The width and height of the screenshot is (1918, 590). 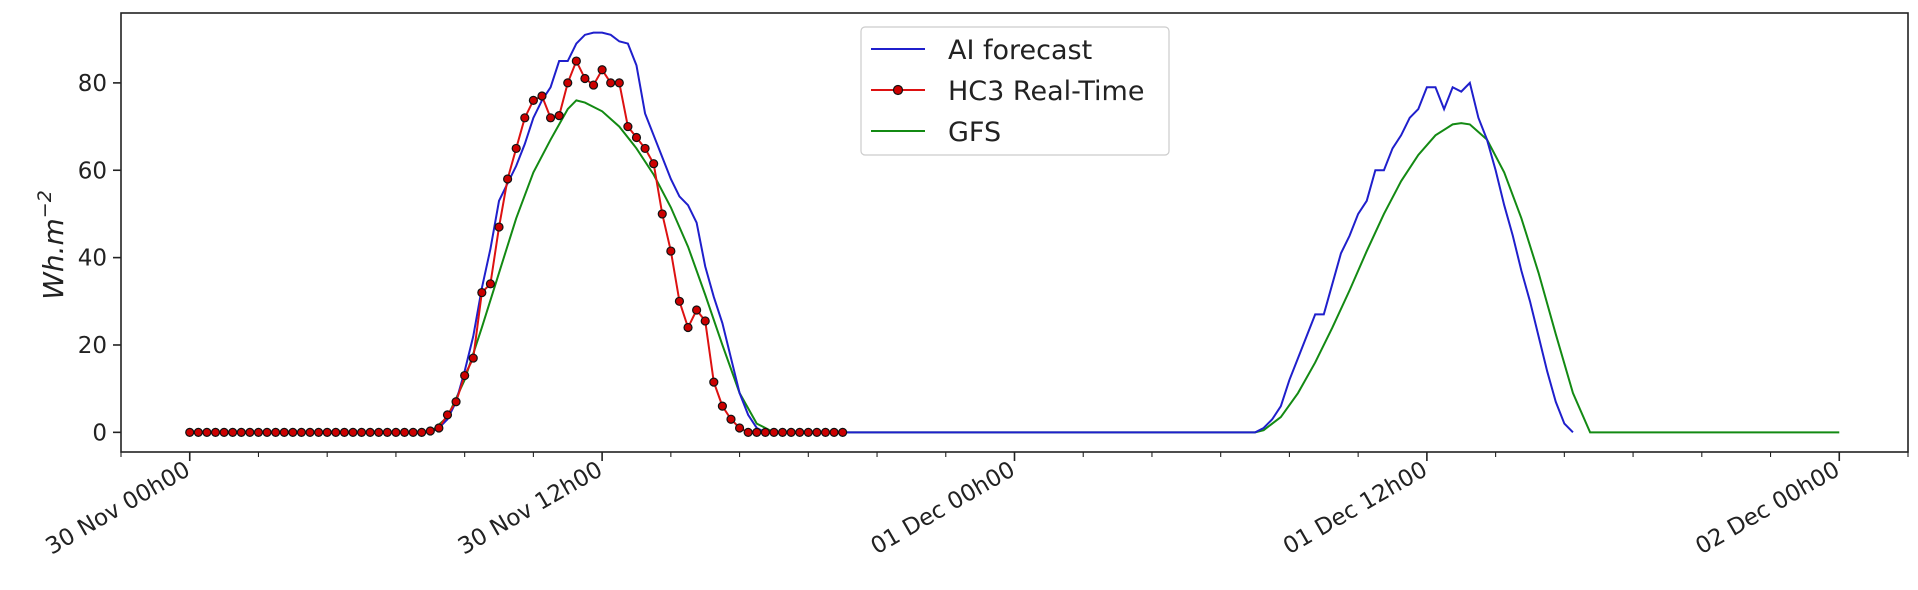 I want to click on x-tick-label: 01 Dec 12h00, so click(x=1355, y=508).